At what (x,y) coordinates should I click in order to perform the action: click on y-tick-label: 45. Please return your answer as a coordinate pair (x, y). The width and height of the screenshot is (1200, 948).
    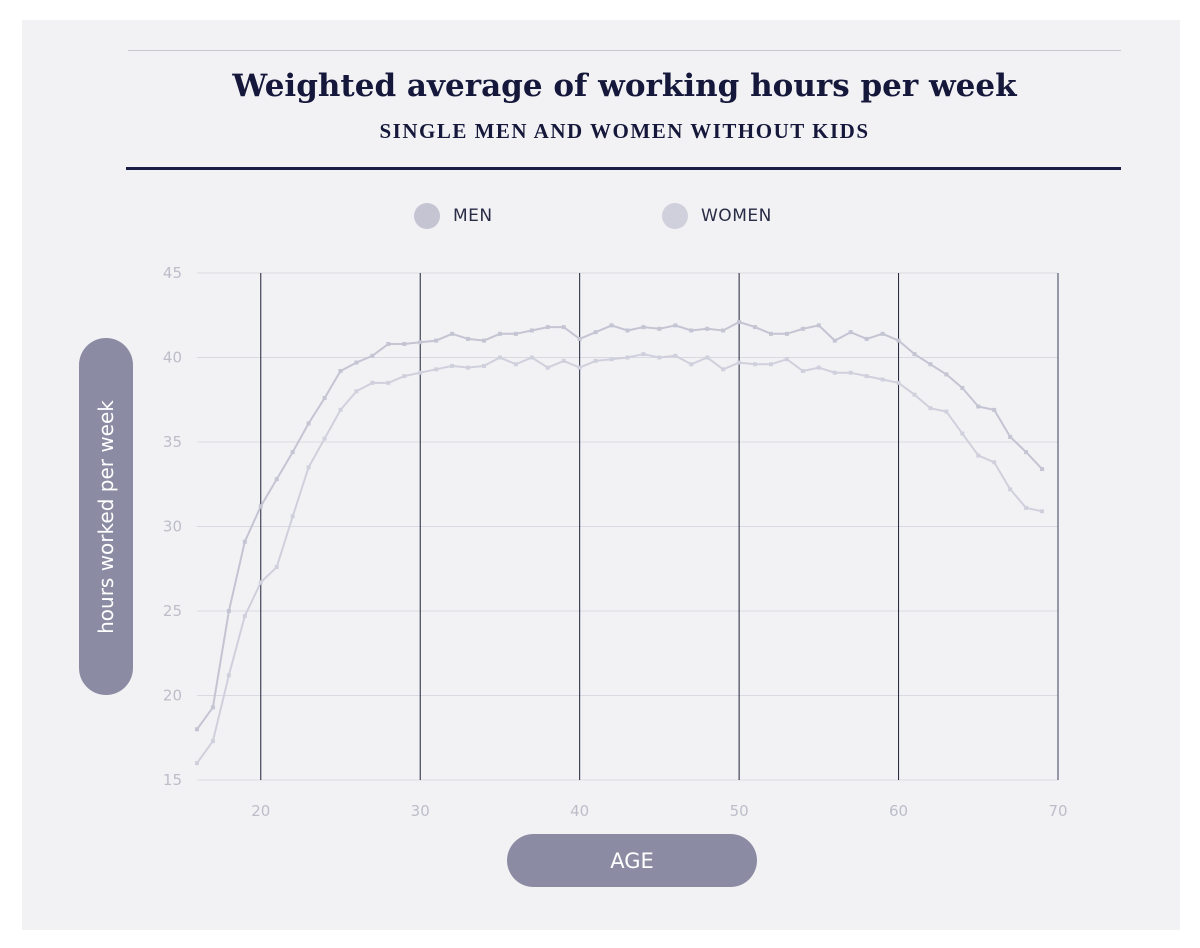
    Looking at the image, I should click on (172, 273).